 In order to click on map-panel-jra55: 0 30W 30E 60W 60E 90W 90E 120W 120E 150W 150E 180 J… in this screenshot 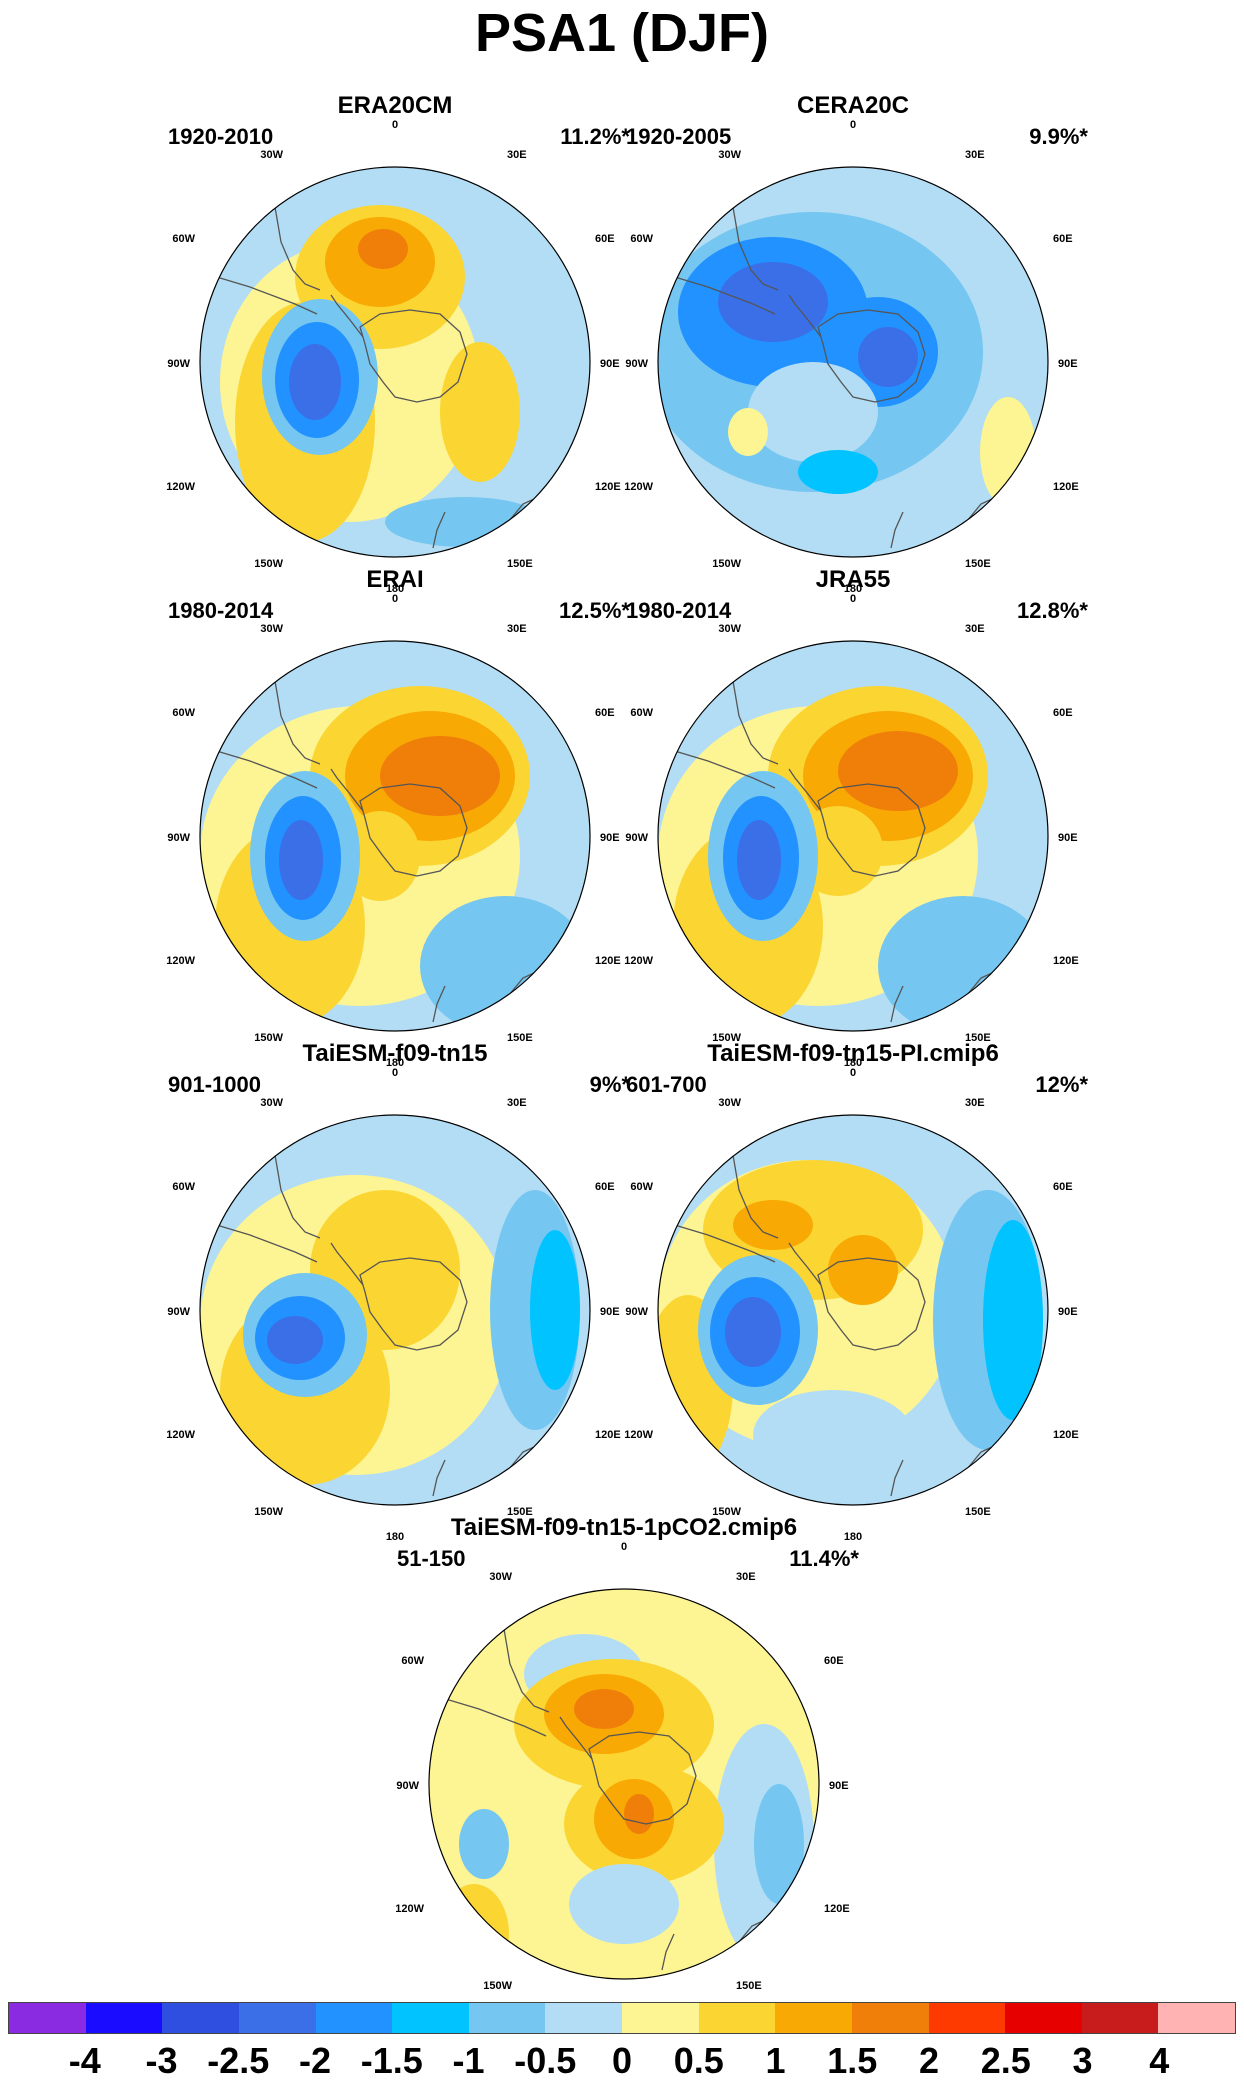, I will do `click(853, 817)`.